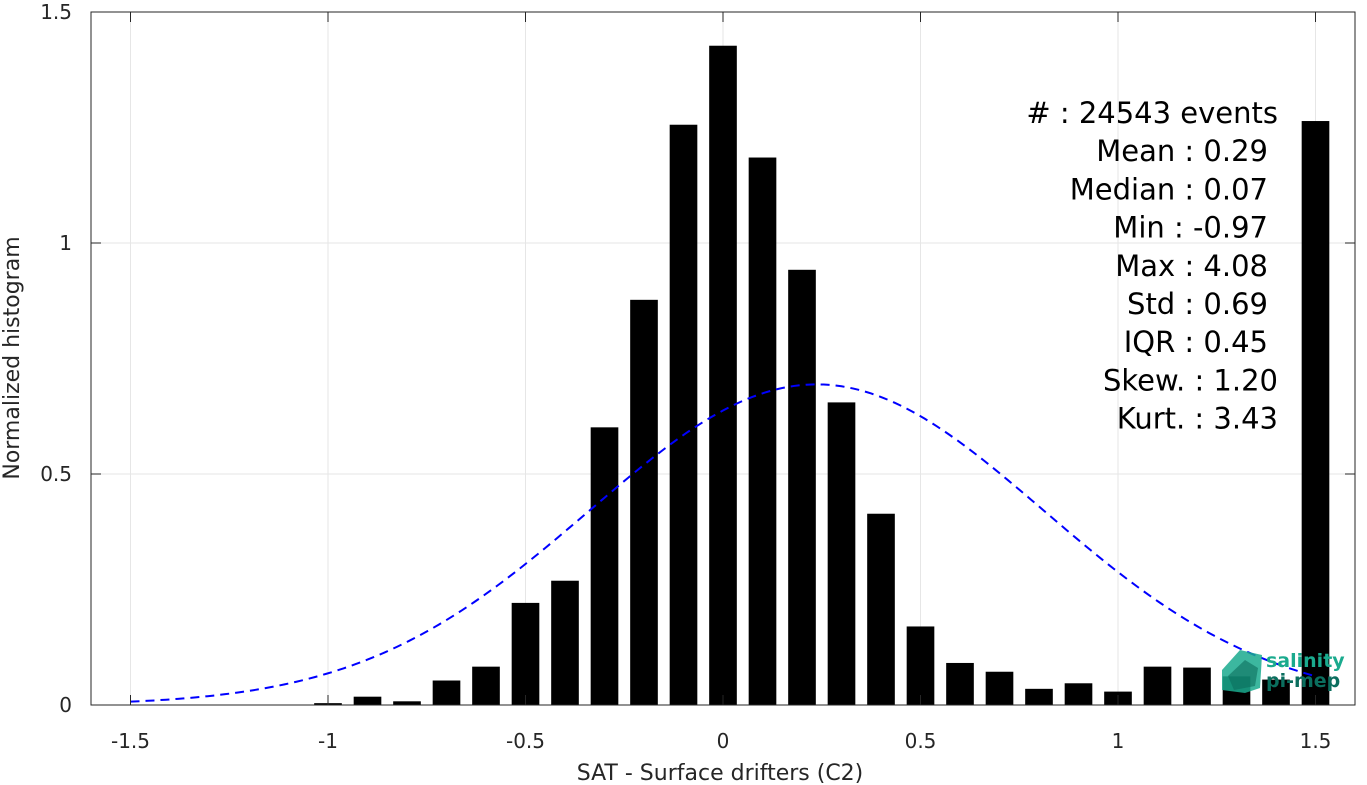 The width and height of the screenshot is (1367, 785). I want to click on y-tick-labels: 0 0.5 1 1.5, so click(56, 358).